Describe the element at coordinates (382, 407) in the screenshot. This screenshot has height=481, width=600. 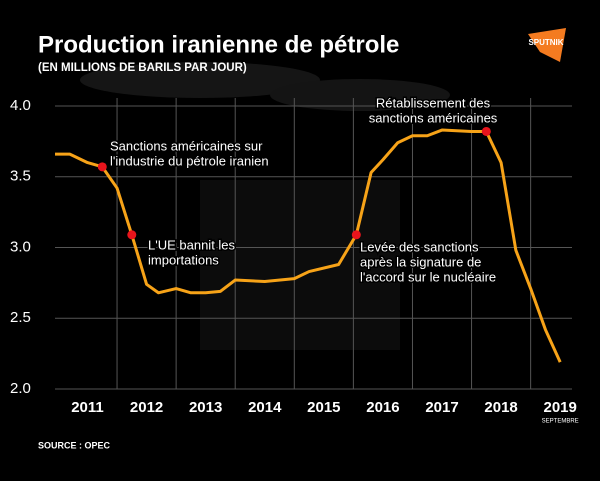
I see `x-tick-label: 2016` at that location.